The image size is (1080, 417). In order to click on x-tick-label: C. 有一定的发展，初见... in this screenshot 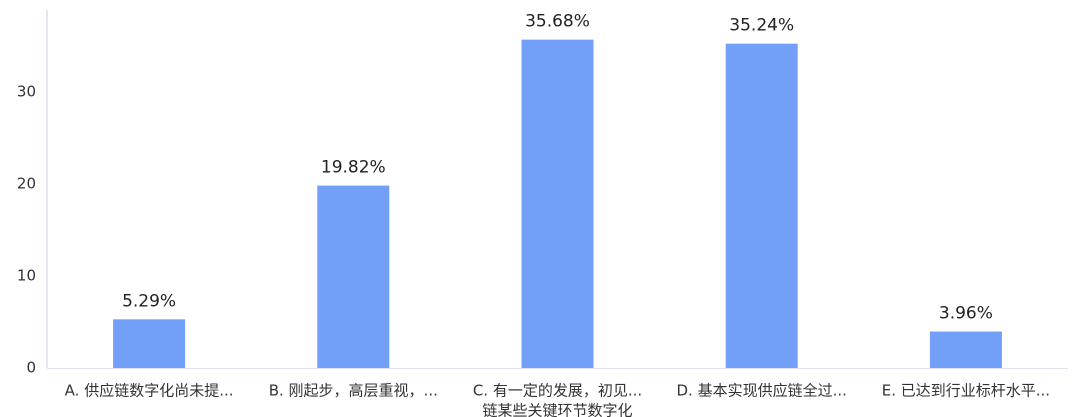, I will do `click(557, 391)`.